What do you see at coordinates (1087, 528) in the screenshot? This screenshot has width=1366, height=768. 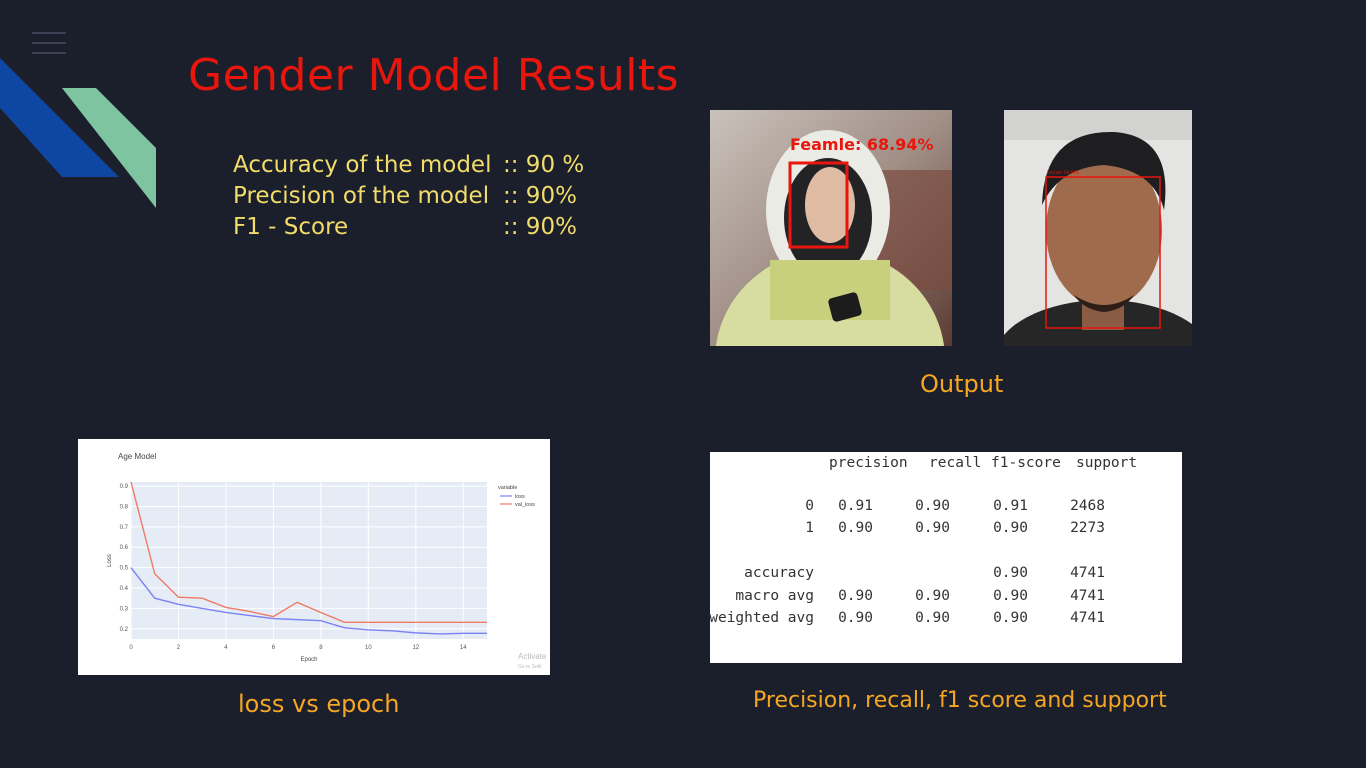 I see `report-cell-support: 2273` at bounding box center [1087, 528].